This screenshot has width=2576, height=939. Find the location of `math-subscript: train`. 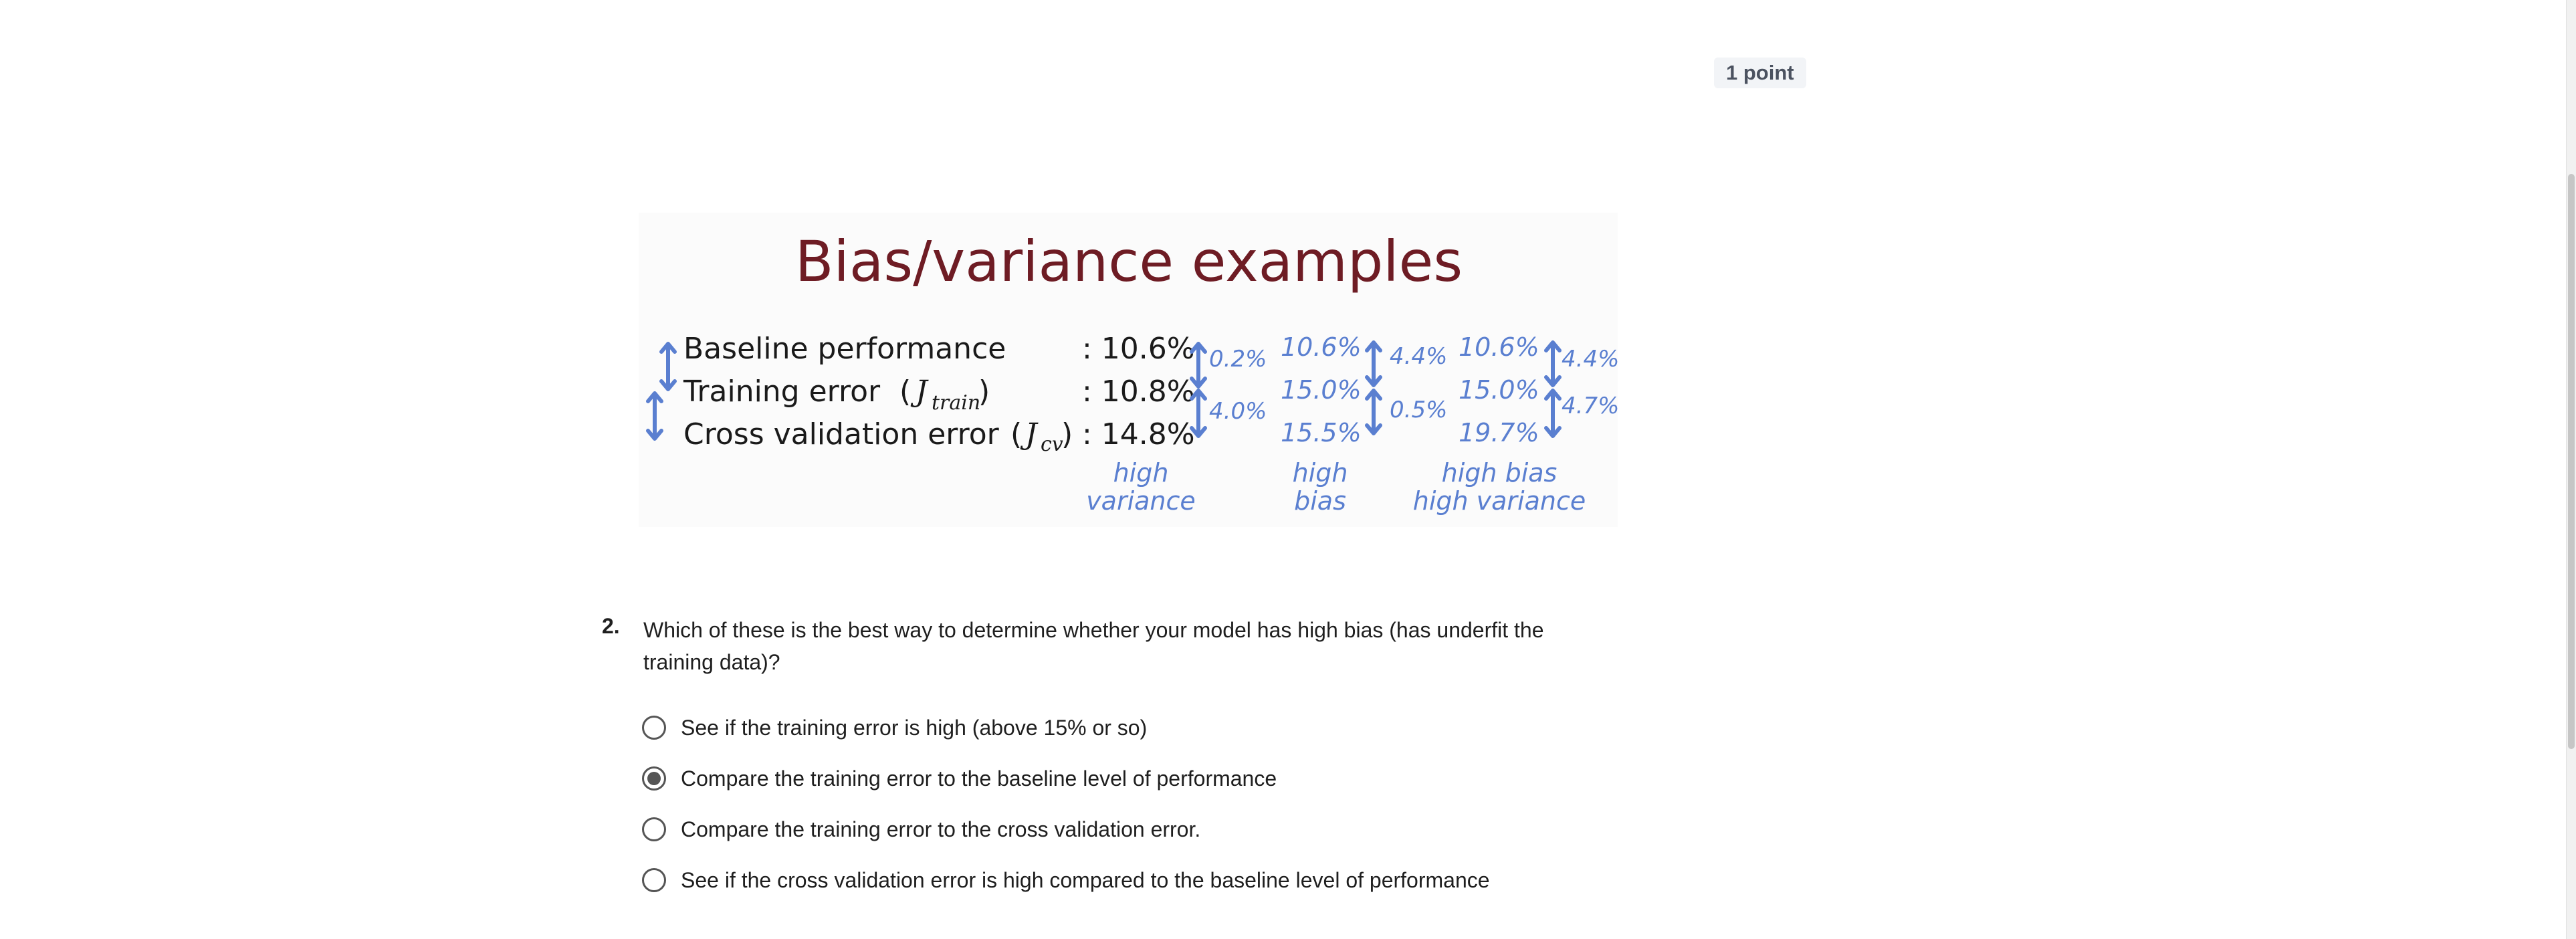

math-subscript: train is located at coordinates (956, 403).